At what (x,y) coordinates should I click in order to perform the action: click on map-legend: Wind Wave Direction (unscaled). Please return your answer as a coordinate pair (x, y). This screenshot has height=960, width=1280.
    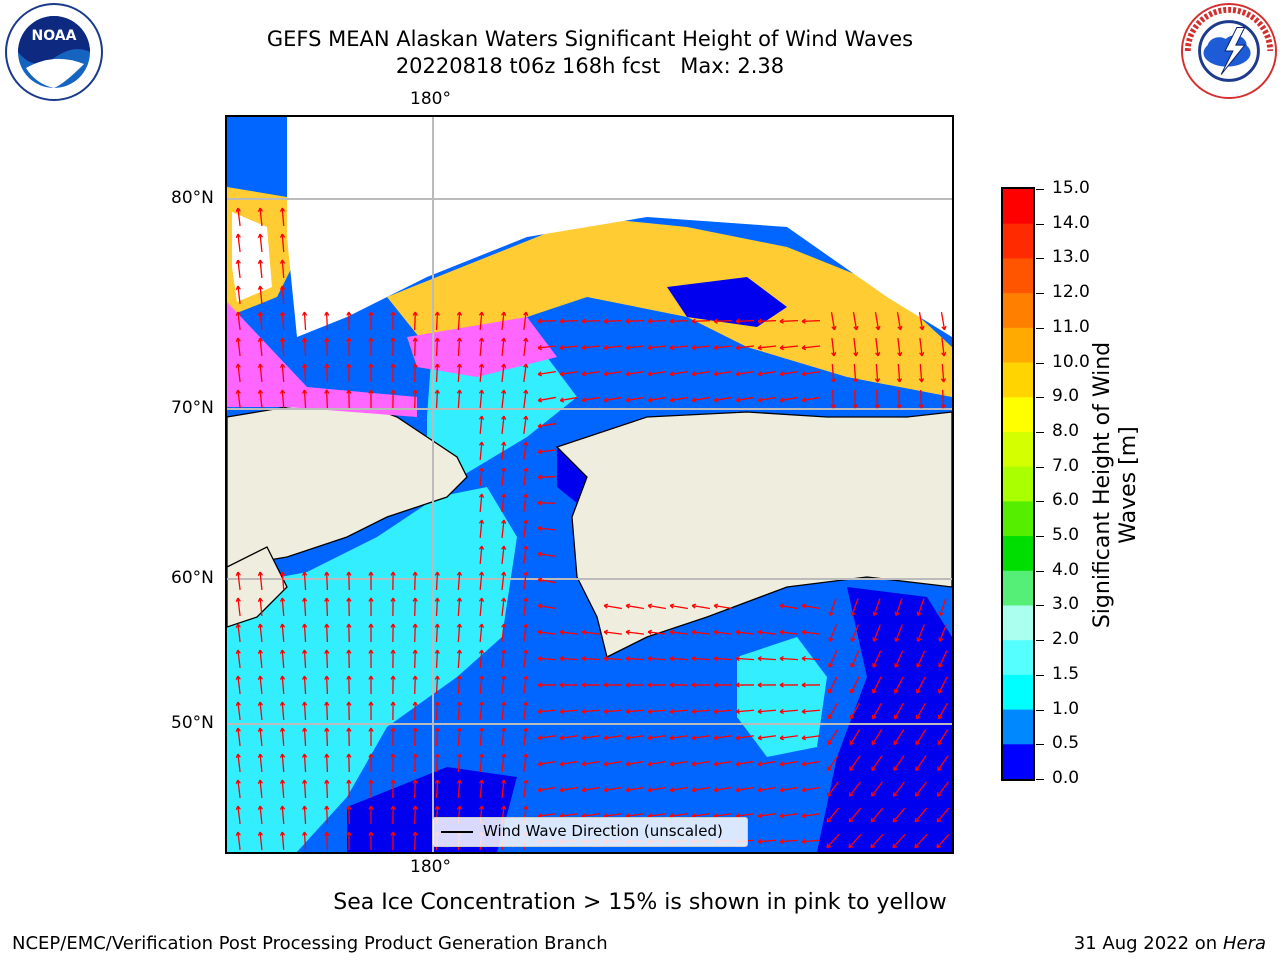
    Looking at the image, I should click on (590, 832).